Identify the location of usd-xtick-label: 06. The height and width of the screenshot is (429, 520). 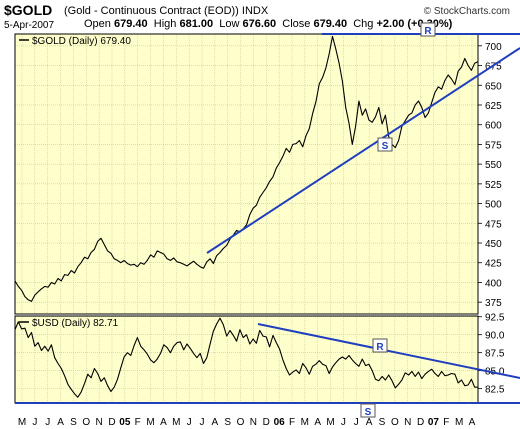
(280, 422).